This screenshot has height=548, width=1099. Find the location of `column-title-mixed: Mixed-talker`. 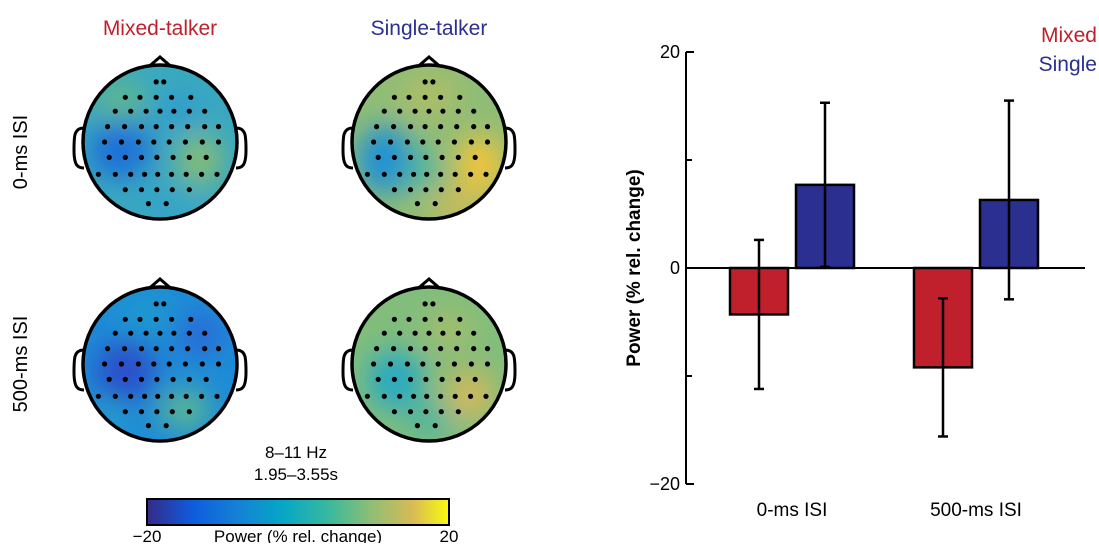

column-title-mixed: Mixed-talker is located at coordinates (160, 28).